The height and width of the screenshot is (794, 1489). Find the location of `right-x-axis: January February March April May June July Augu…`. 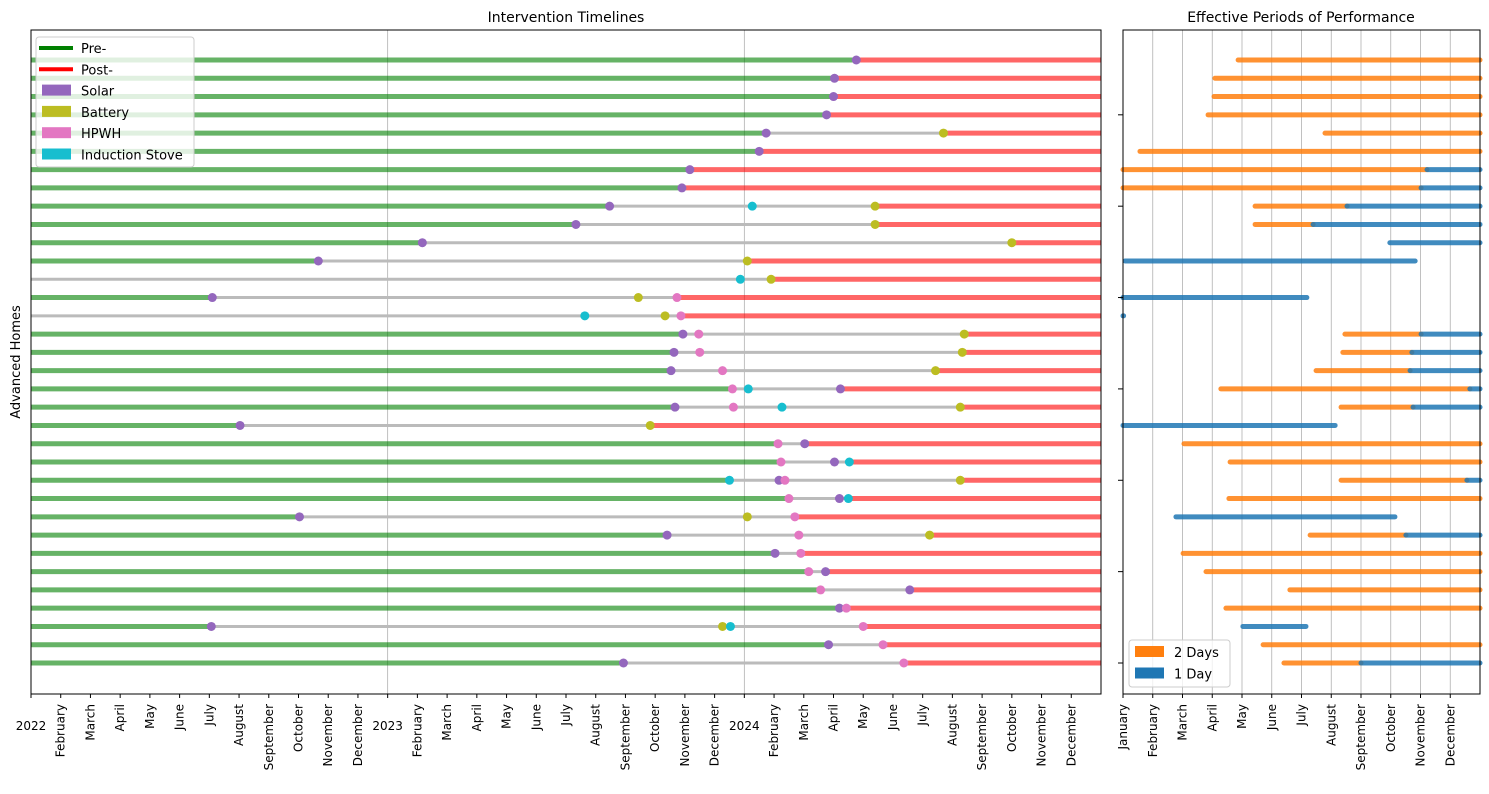

right-x-axis: January February March April May June July Augu… is located at coordinates (1286, 732).